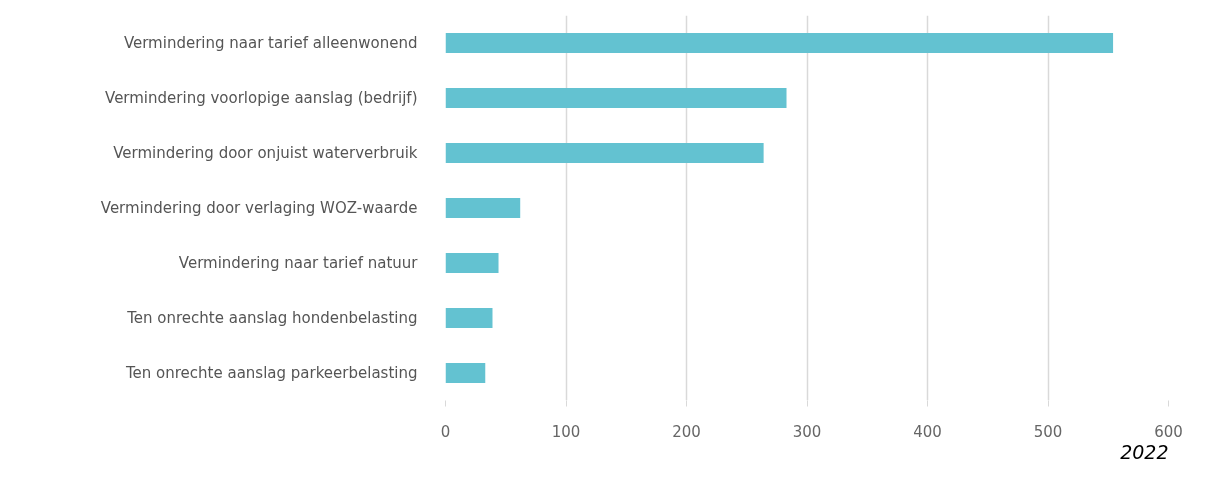  I want to click on x-tick-label: 0, so click(445, 431).